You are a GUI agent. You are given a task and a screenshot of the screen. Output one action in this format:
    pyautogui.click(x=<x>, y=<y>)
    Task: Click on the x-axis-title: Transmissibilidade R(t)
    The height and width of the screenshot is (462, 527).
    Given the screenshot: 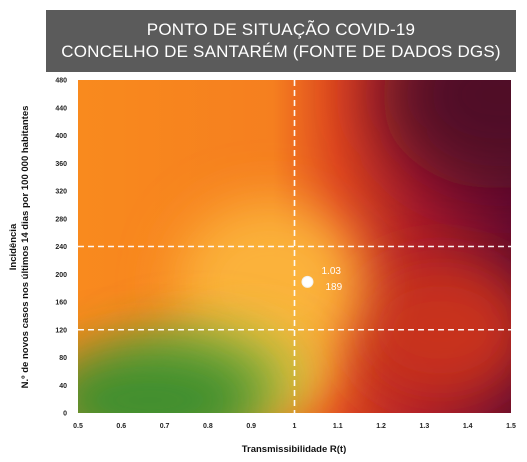 What is the action you would take?
    pyautogui.click(x=294, y=449)
    